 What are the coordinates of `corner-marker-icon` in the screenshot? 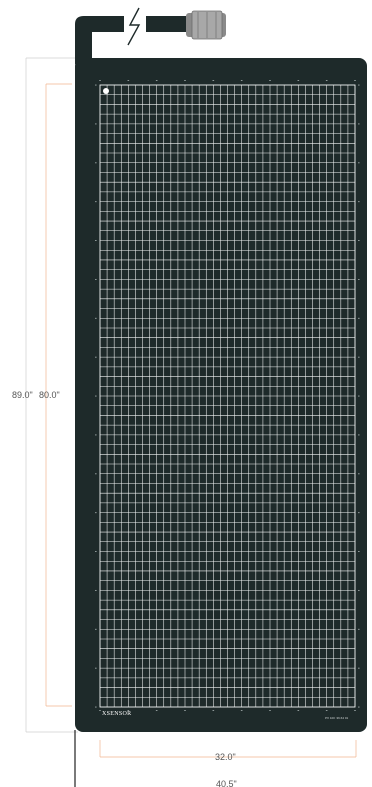 It's located at (106, 91).